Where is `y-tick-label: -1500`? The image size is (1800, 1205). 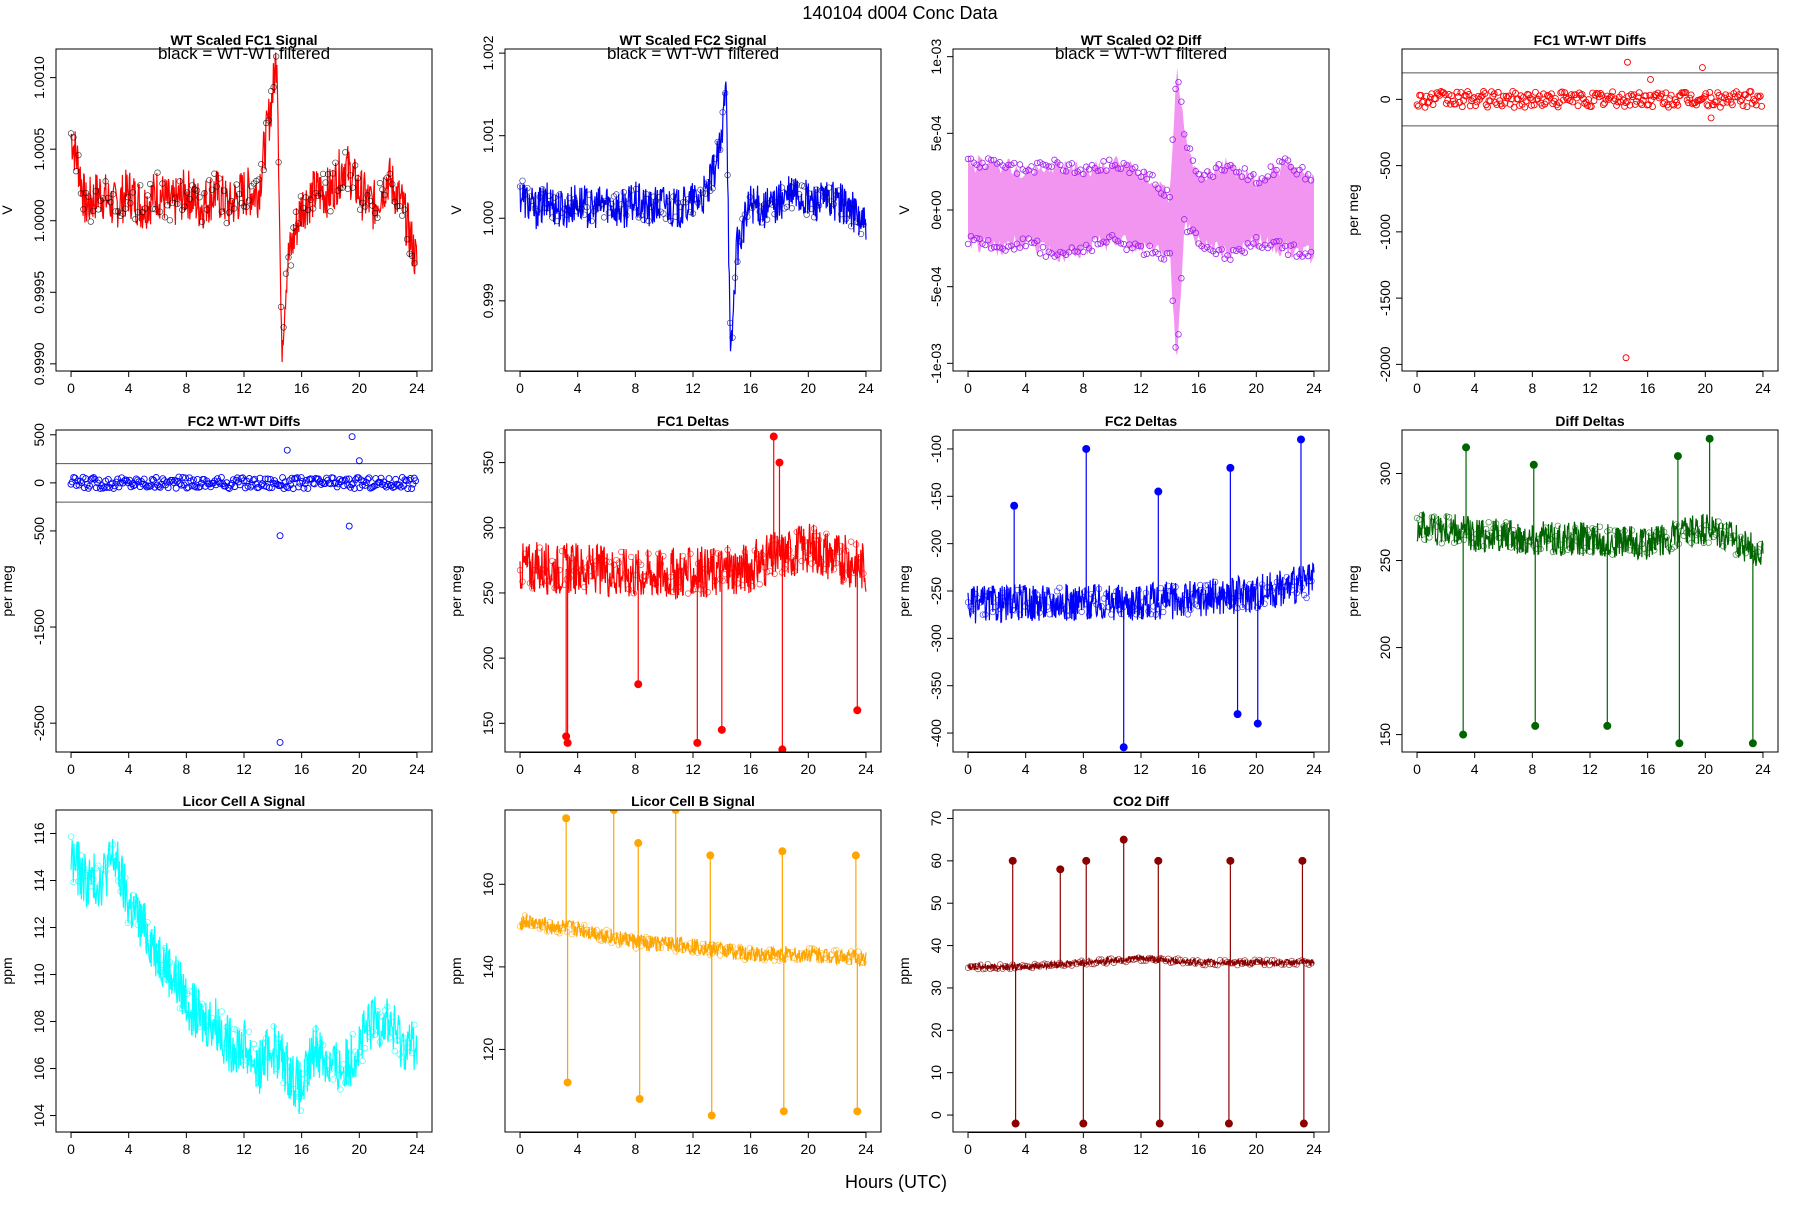 y-tick-label: -1500 is located at coordinates (39, 627).